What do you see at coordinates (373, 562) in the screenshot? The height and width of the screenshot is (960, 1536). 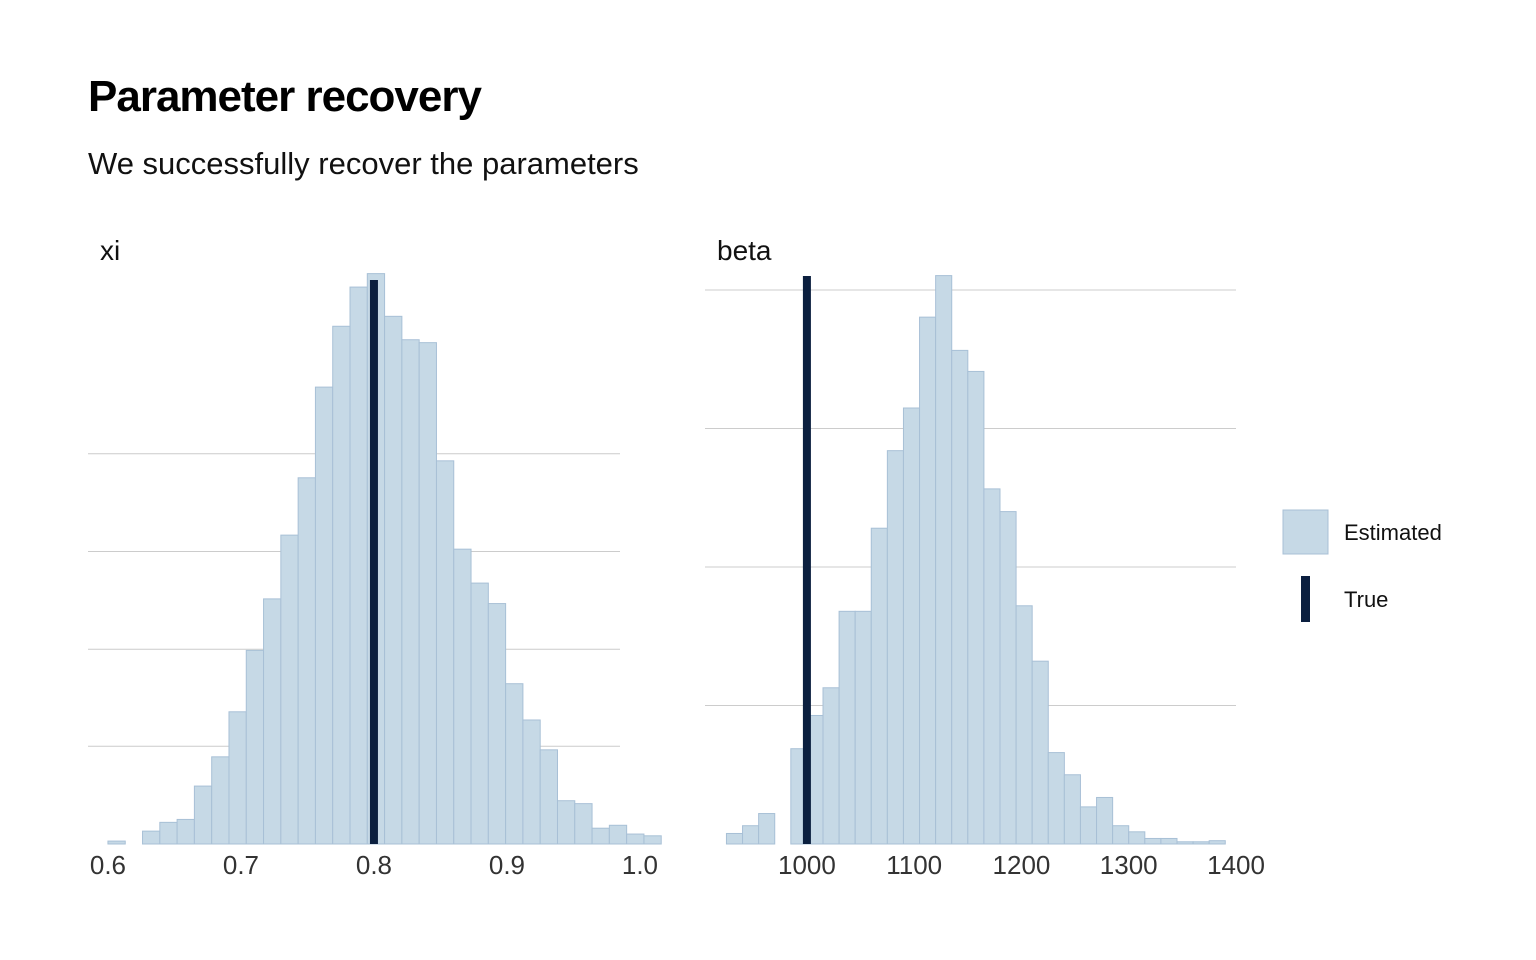 I see `true-line-xi` at bounding box center [373, 562].